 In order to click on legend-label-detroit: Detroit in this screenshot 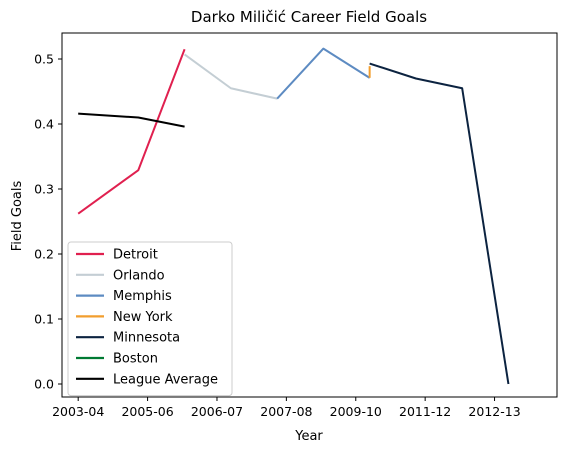, I will do `click(135, 255)`.